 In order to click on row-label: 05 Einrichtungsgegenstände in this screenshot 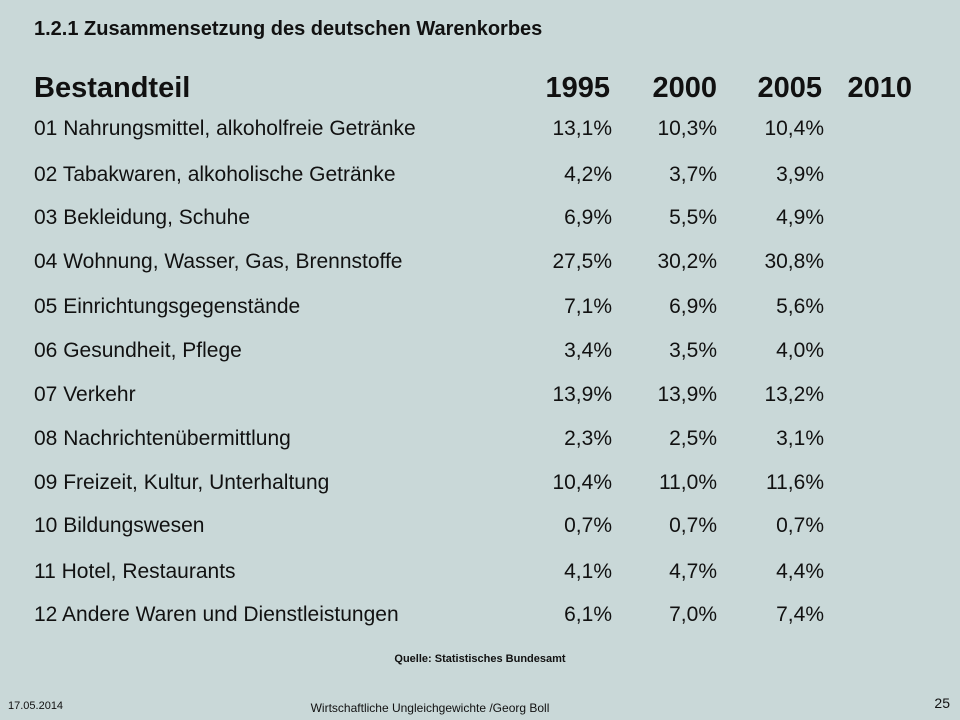, I will do `click(167, 306)`.